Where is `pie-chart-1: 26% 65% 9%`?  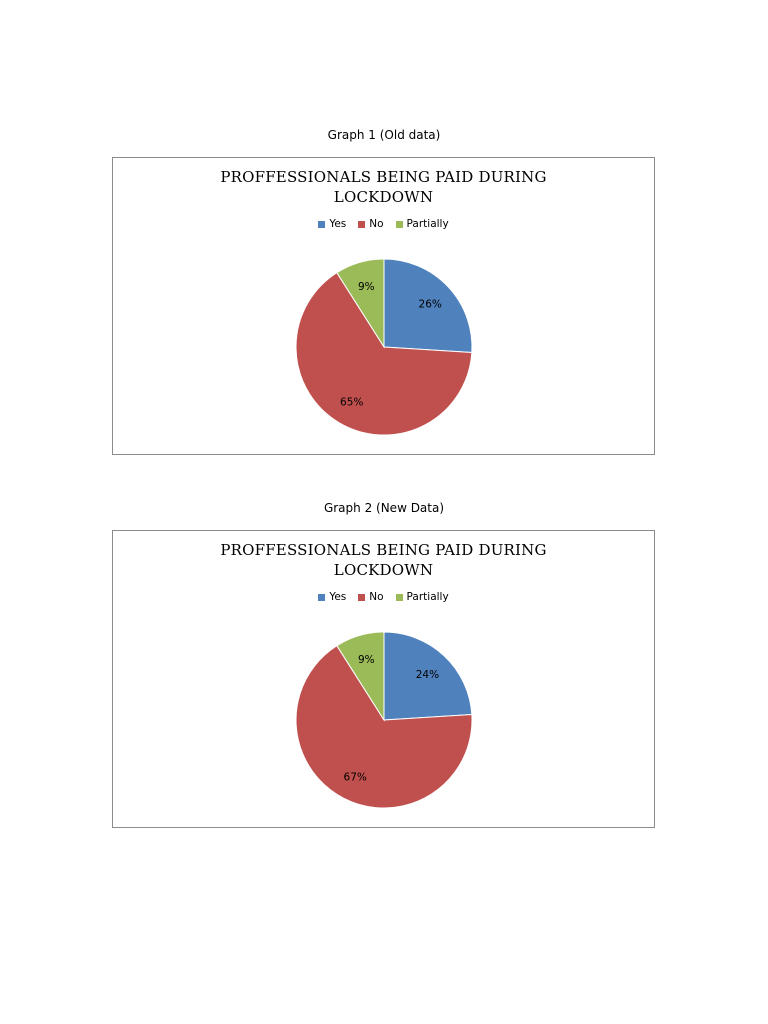
pie-chart-1: 26% 65% 9% is located at coordinates (384, 347).